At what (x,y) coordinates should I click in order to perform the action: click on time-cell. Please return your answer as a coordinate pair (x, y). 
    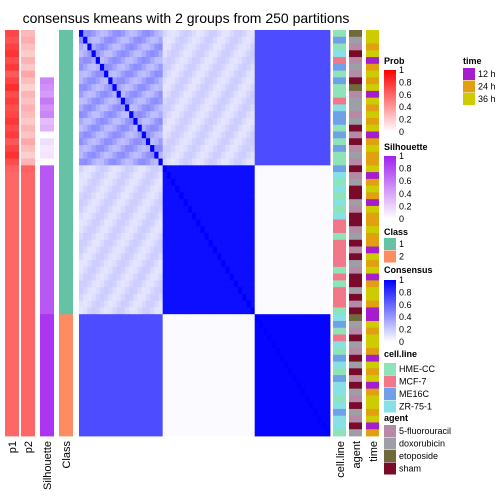
    Looking at the image, I should click on (372, 142).